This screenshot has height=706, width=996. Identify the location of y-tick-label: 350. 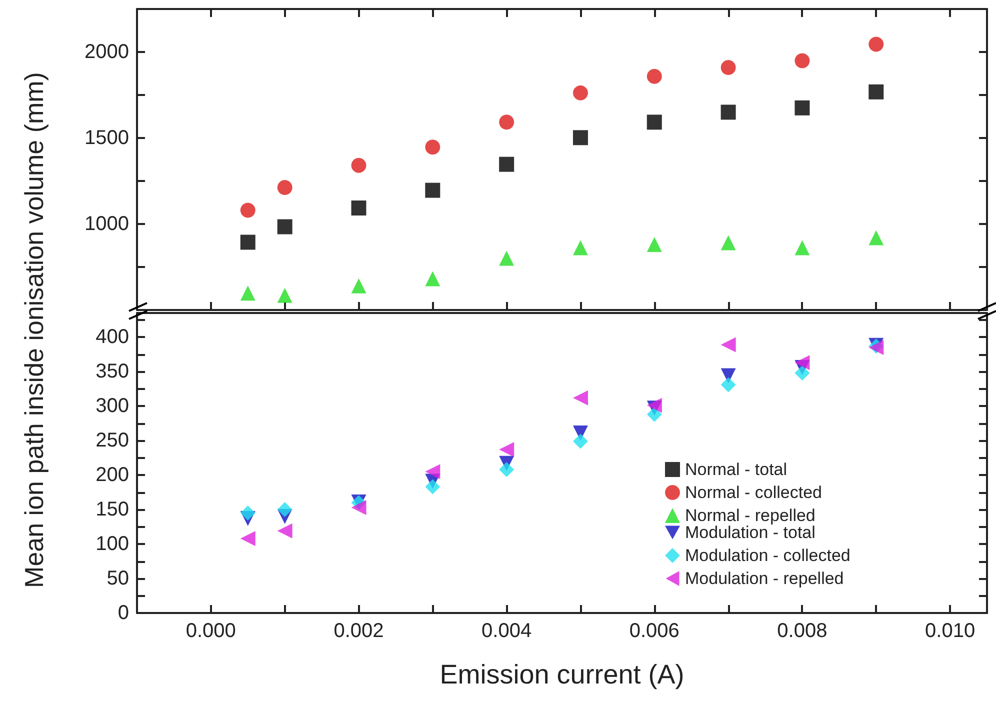
(112, 371).